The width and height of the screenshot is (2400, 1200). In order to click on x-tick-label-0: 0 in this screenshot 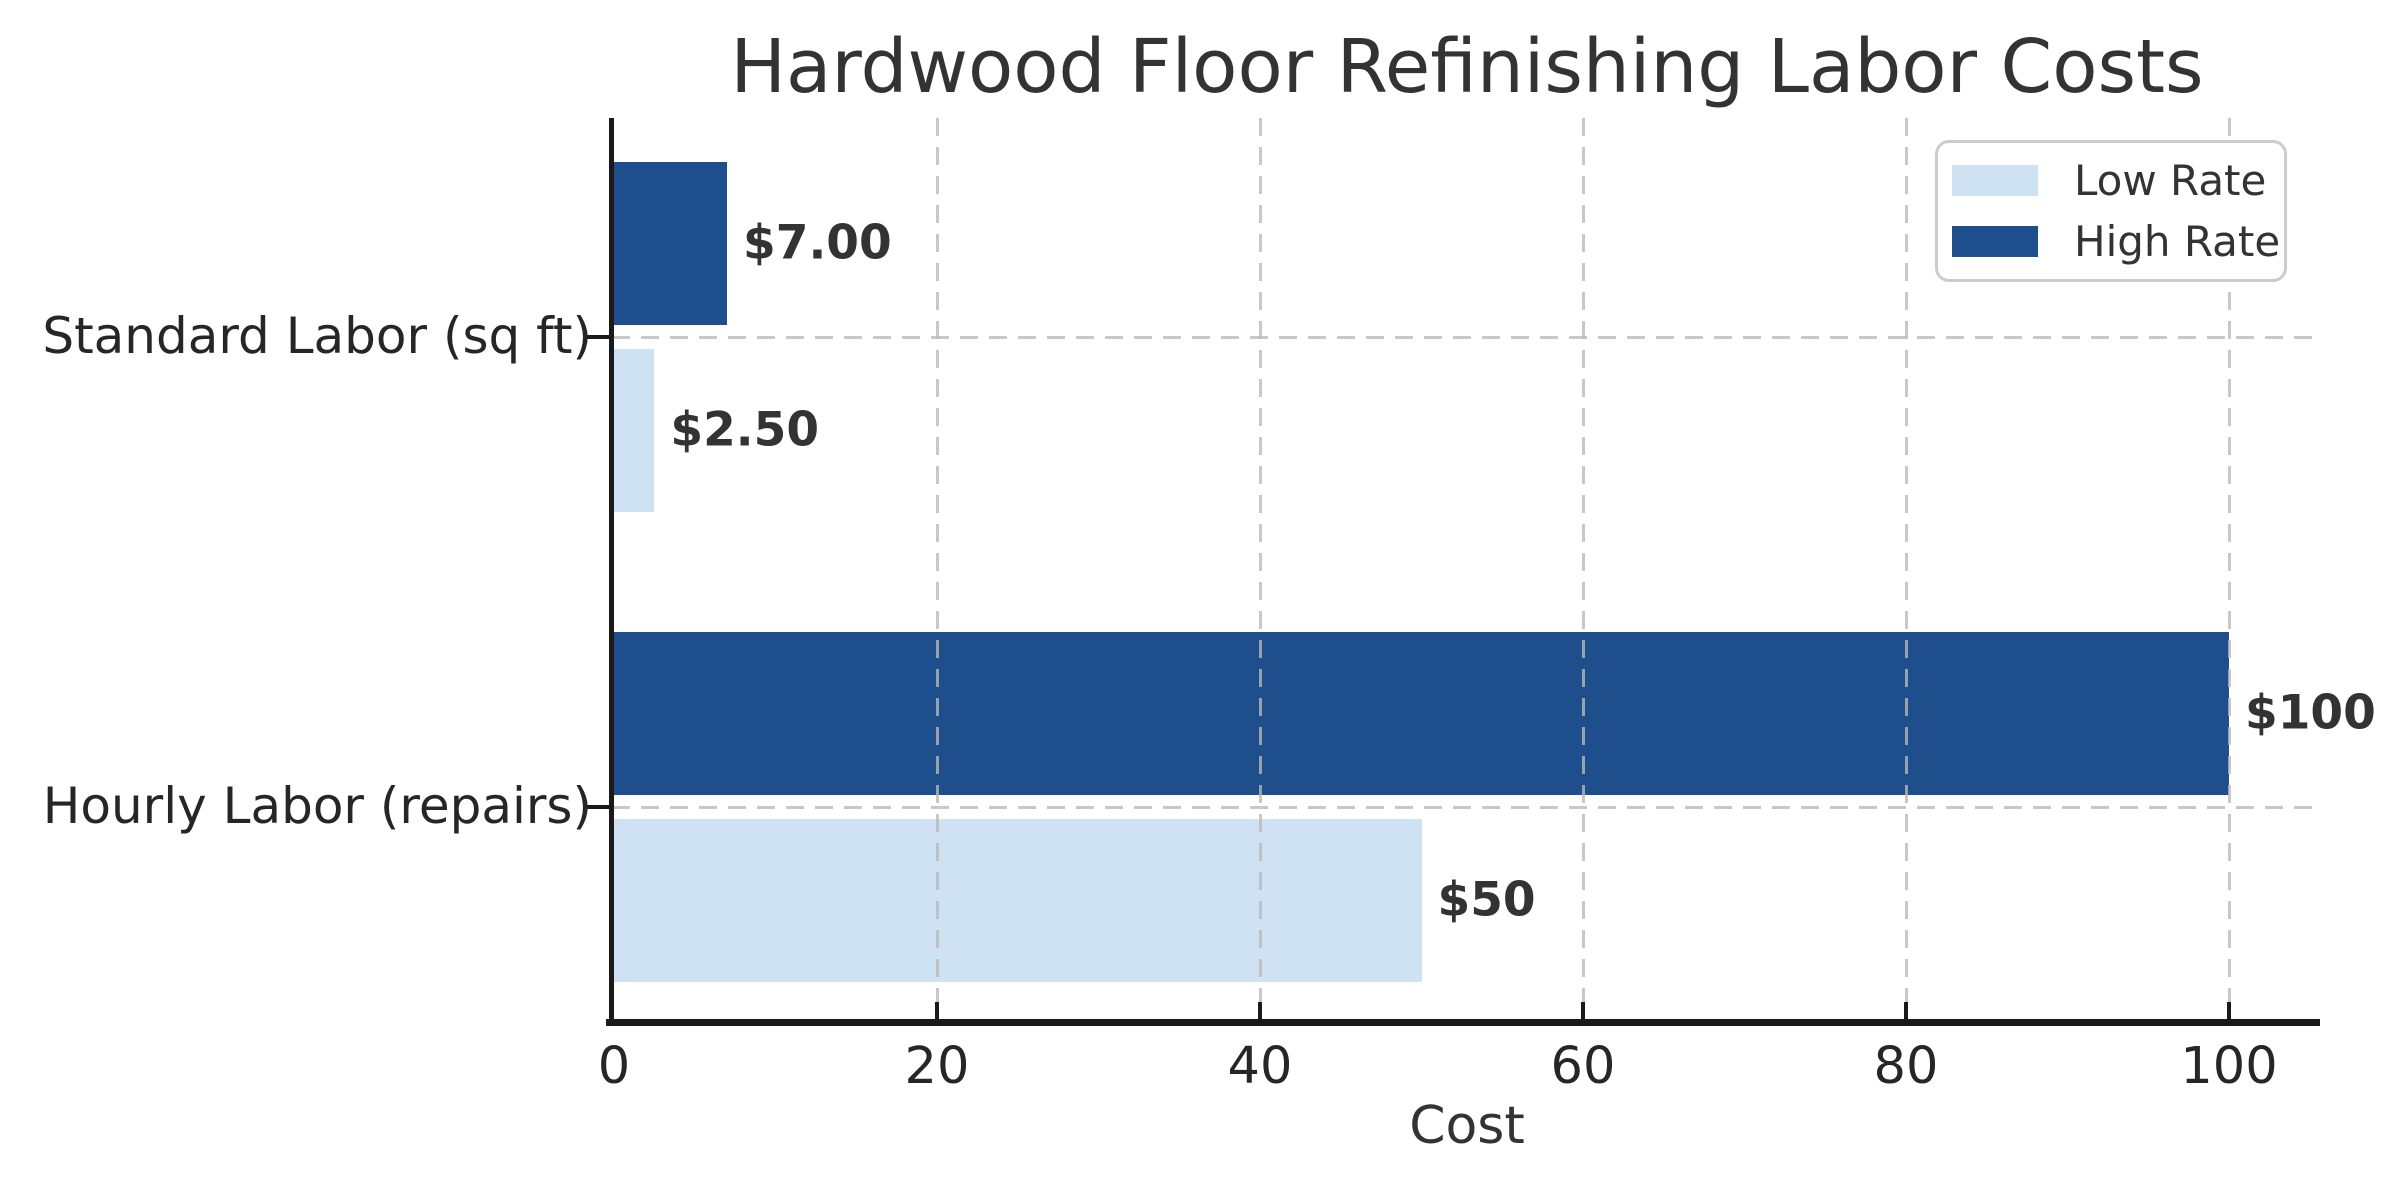, I will do `click(614, 1066)`.